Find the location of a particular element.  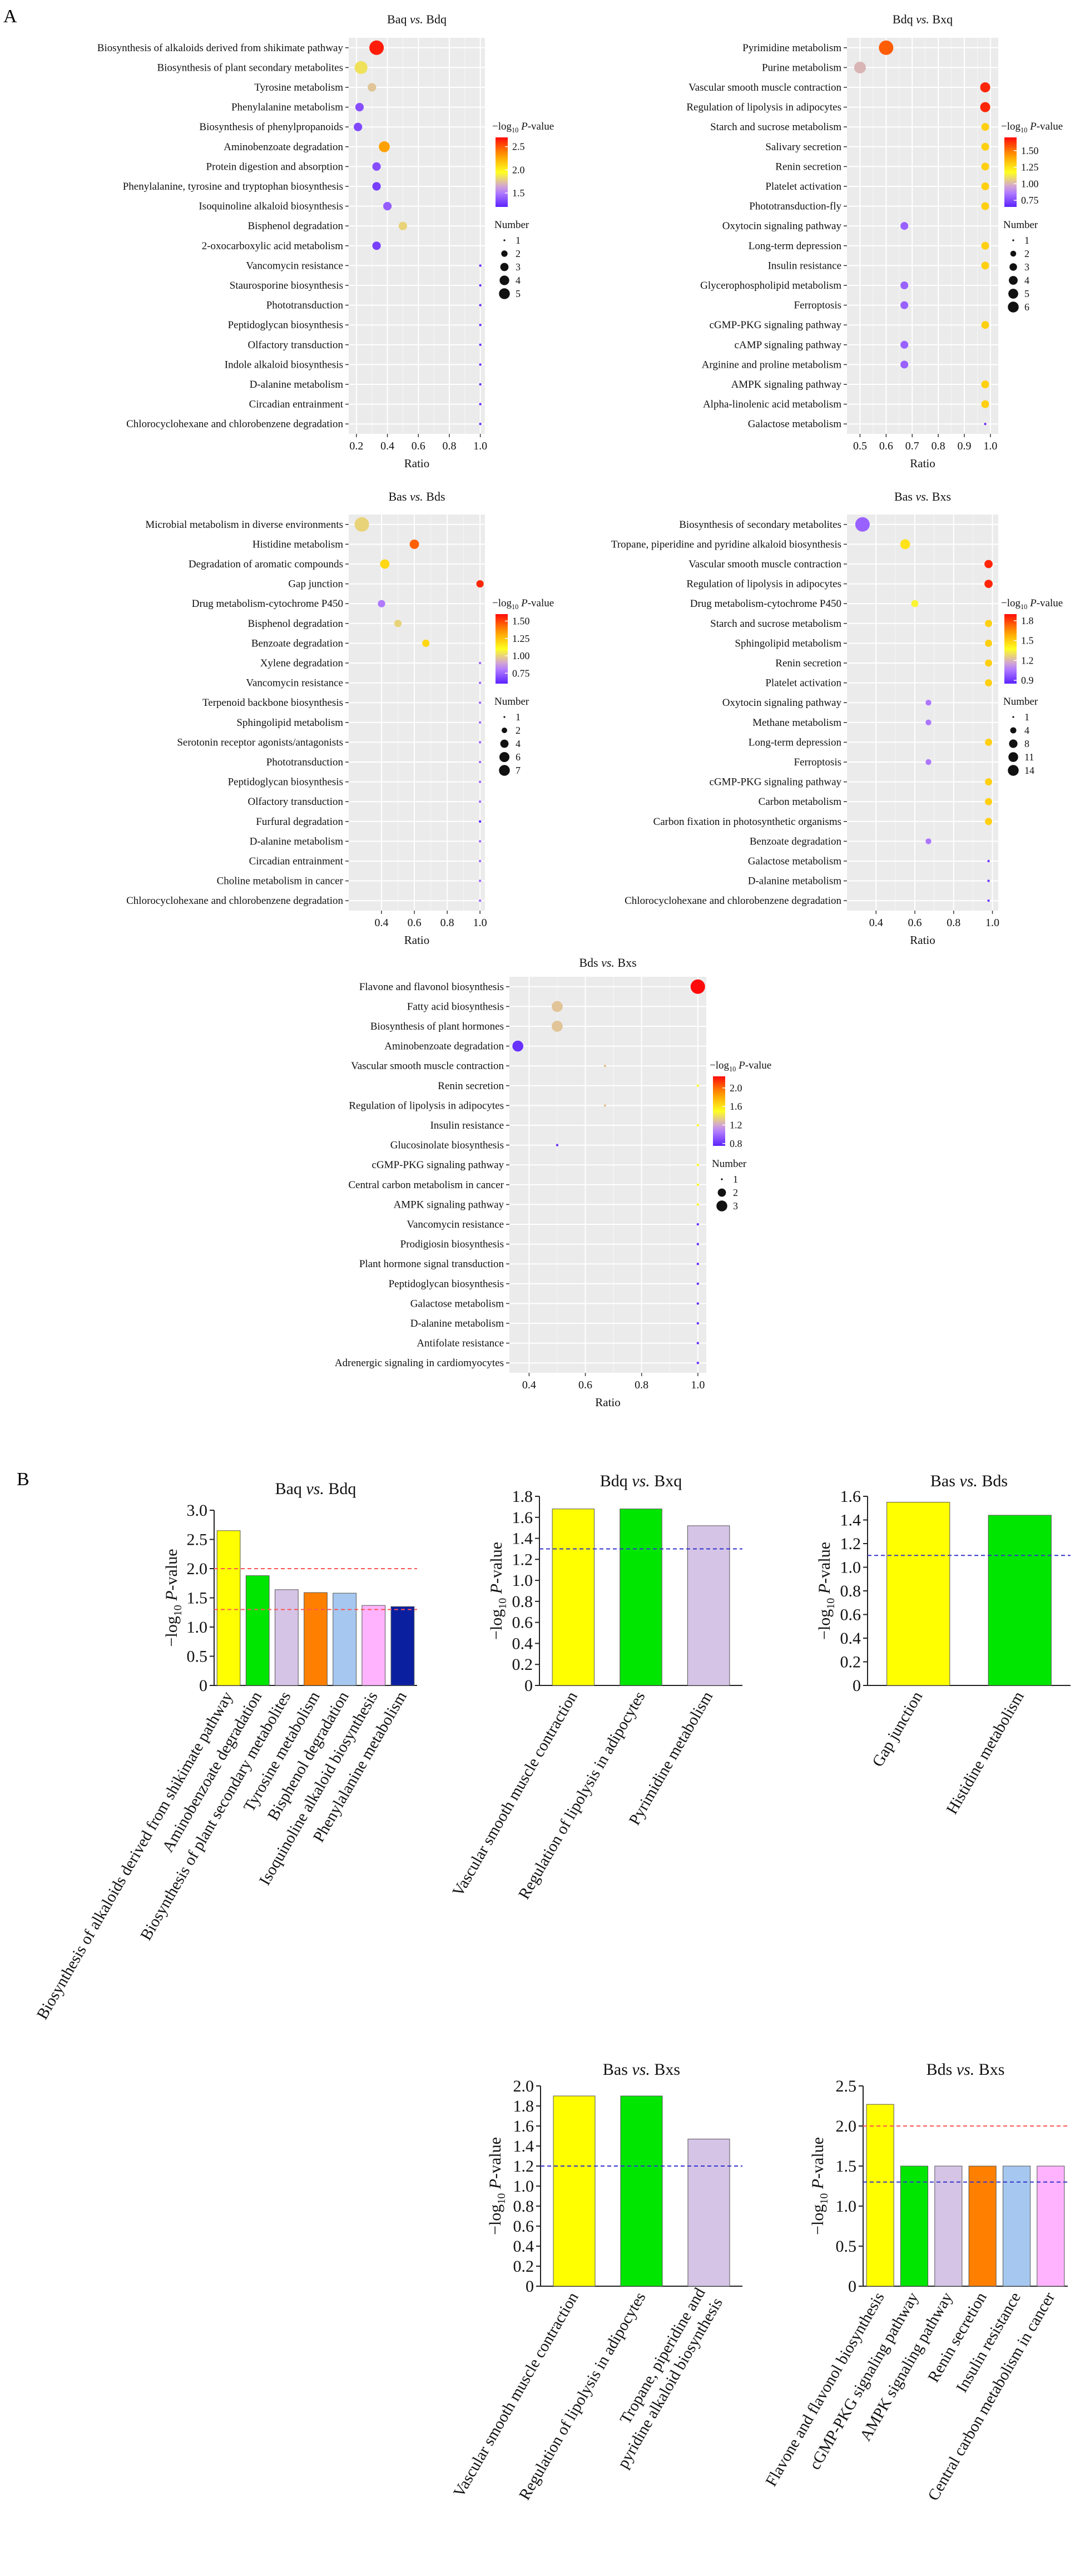

size-legend-label: 5 is located at coordinates (1026, 294).